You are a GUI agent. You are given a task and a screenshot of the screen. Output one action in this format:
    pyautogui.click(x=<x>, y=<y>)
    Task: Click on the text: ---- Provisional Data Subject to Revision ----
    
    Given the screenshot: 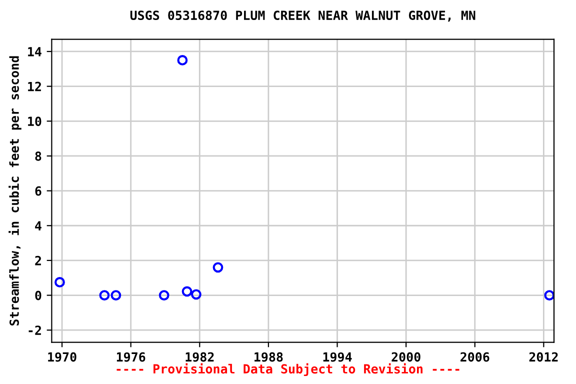 What is the action you would take?
    pyautogui.click(x=288, y=369)
    